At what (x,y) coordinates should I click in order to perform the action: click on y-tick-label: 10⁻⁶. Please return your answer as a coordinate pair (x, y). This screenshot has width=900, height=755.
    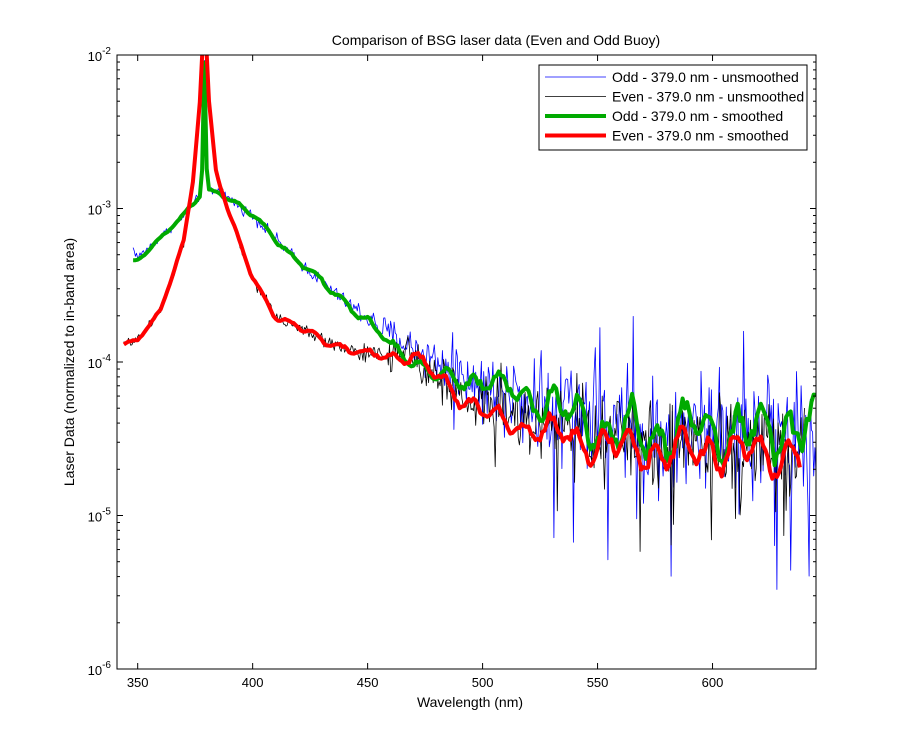
    Looking at the image, I should click on (100, 669).